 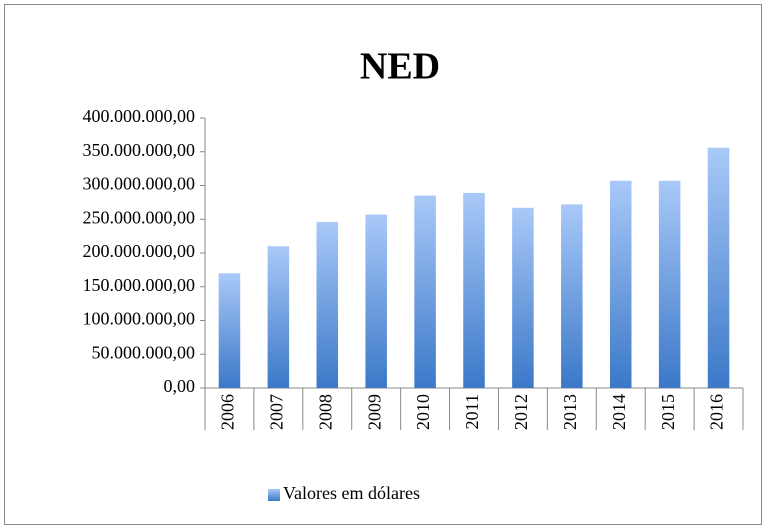 What do you see at coordinates (472, 411) in the screenshot?
I see `x-tick-label: 2011` at bounding box center [472, 411].